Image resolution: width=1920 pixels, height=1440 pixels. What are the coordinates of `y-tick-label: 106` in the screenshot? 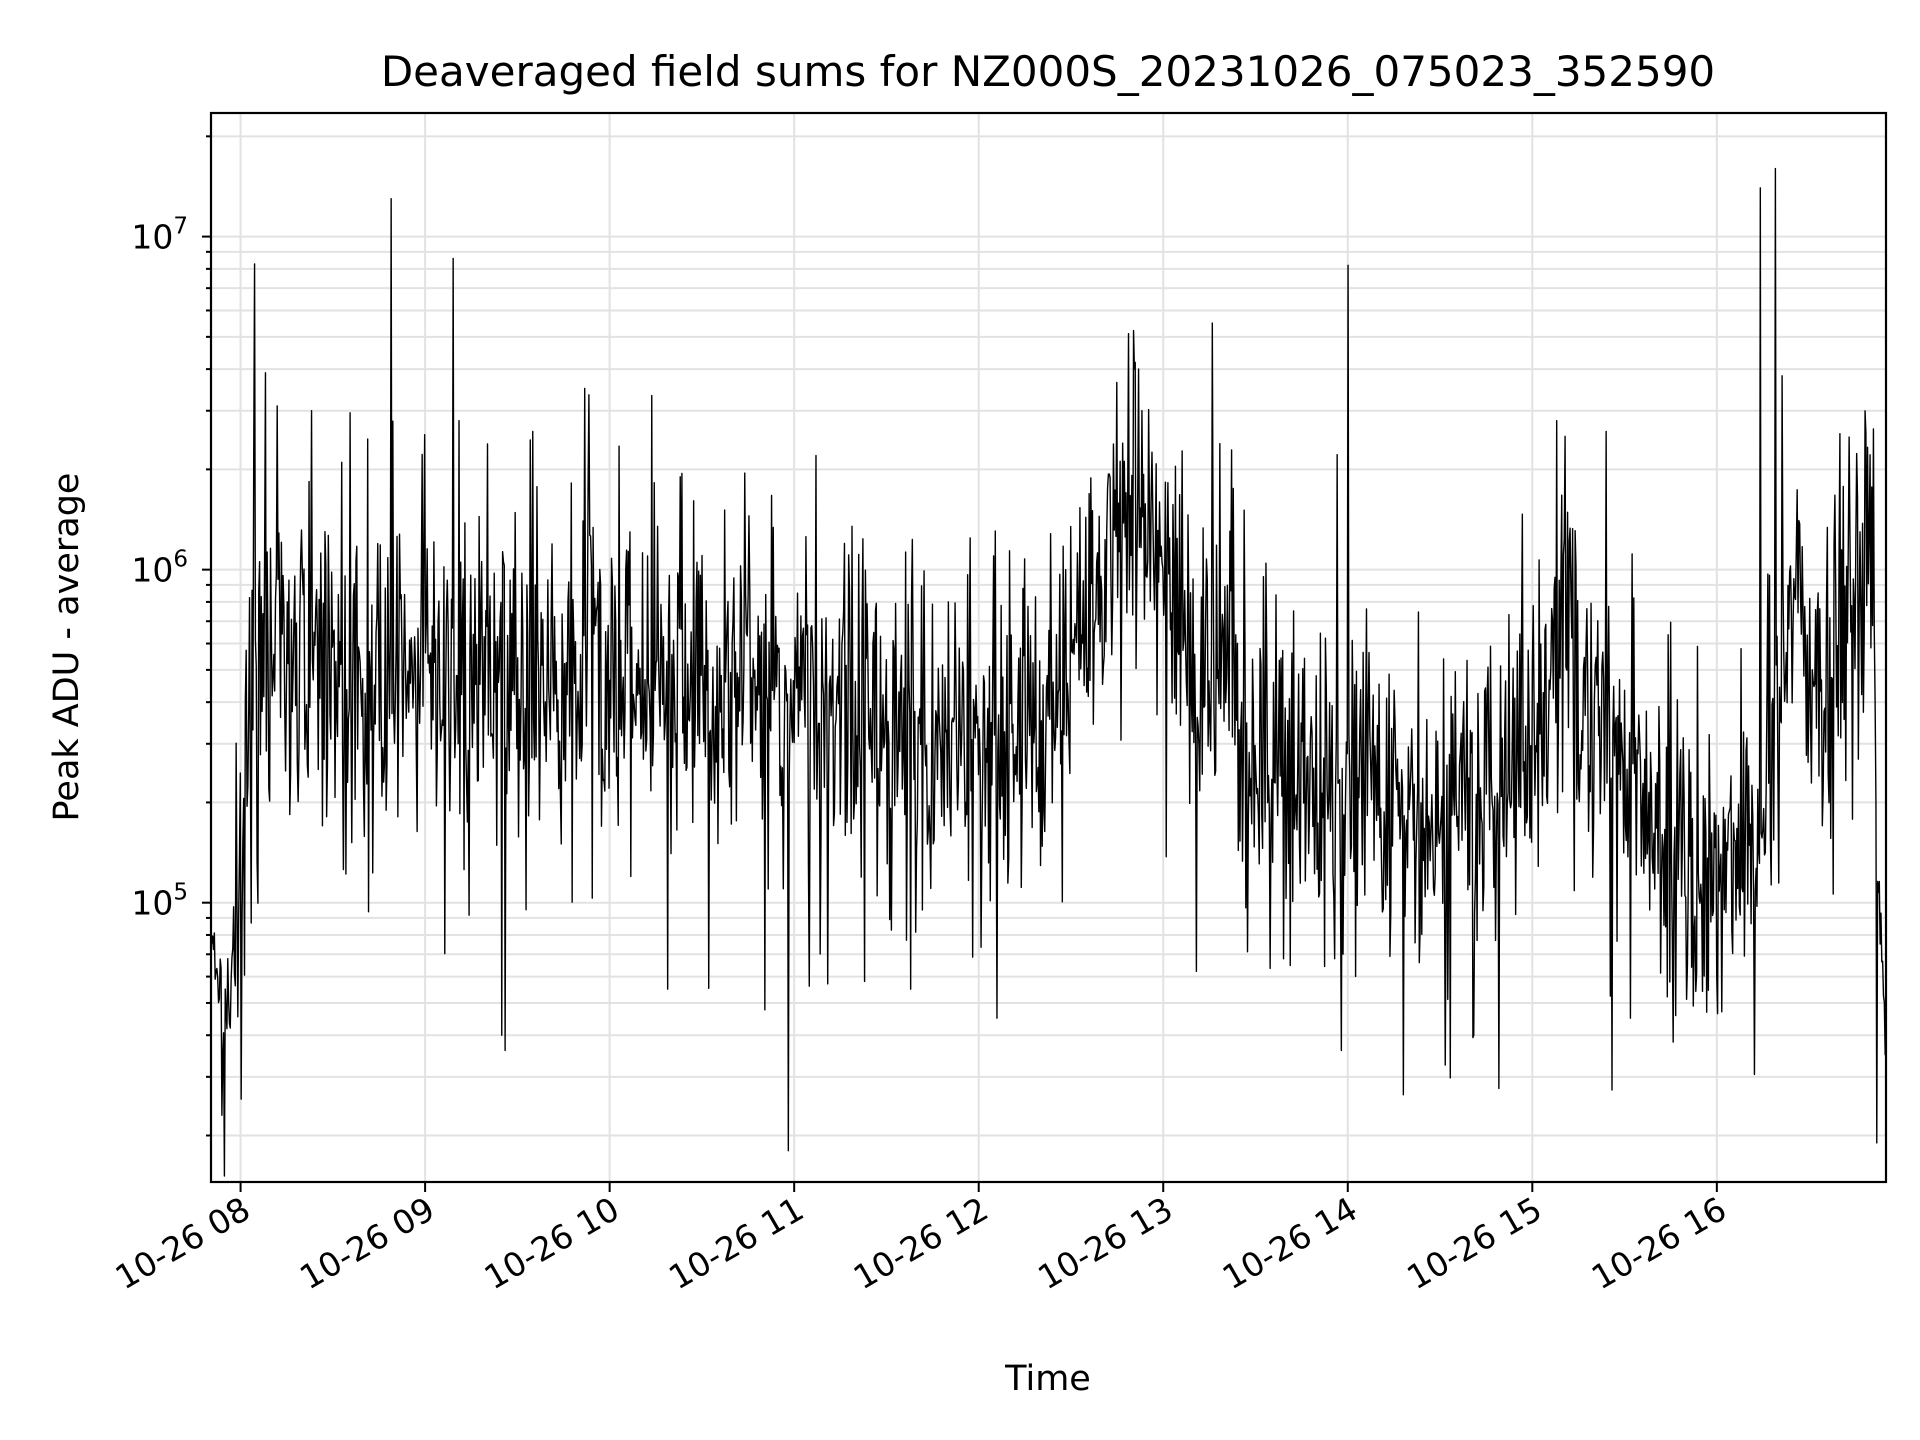 It's located at (159, 568).